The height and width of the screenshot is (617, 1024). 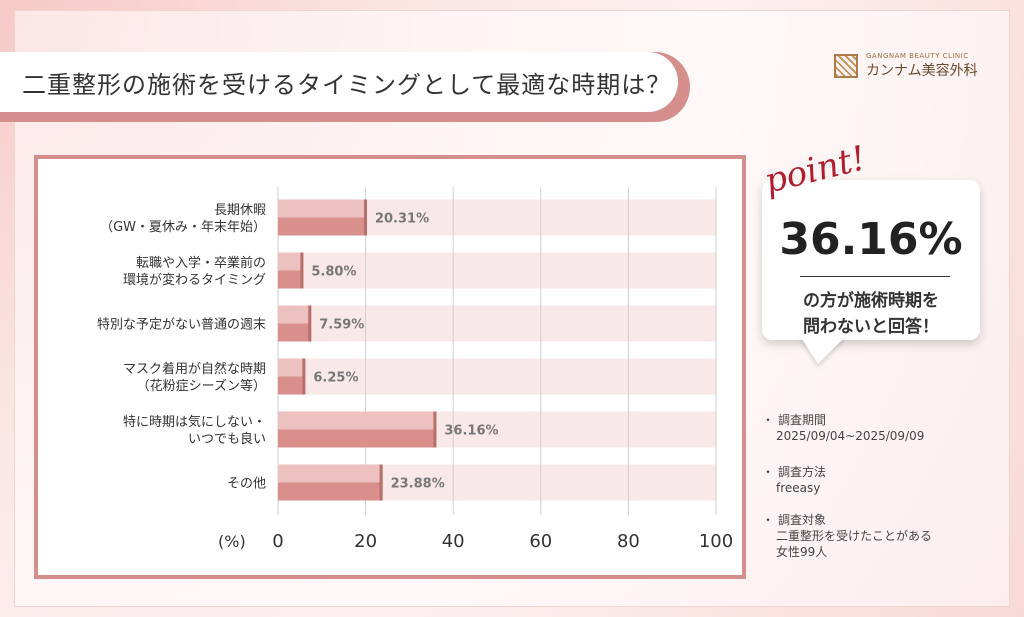 I want to click on page-title: 二重整形の施術を受けるタイミングとして最適な時期は？, so click(x=347, y=84).